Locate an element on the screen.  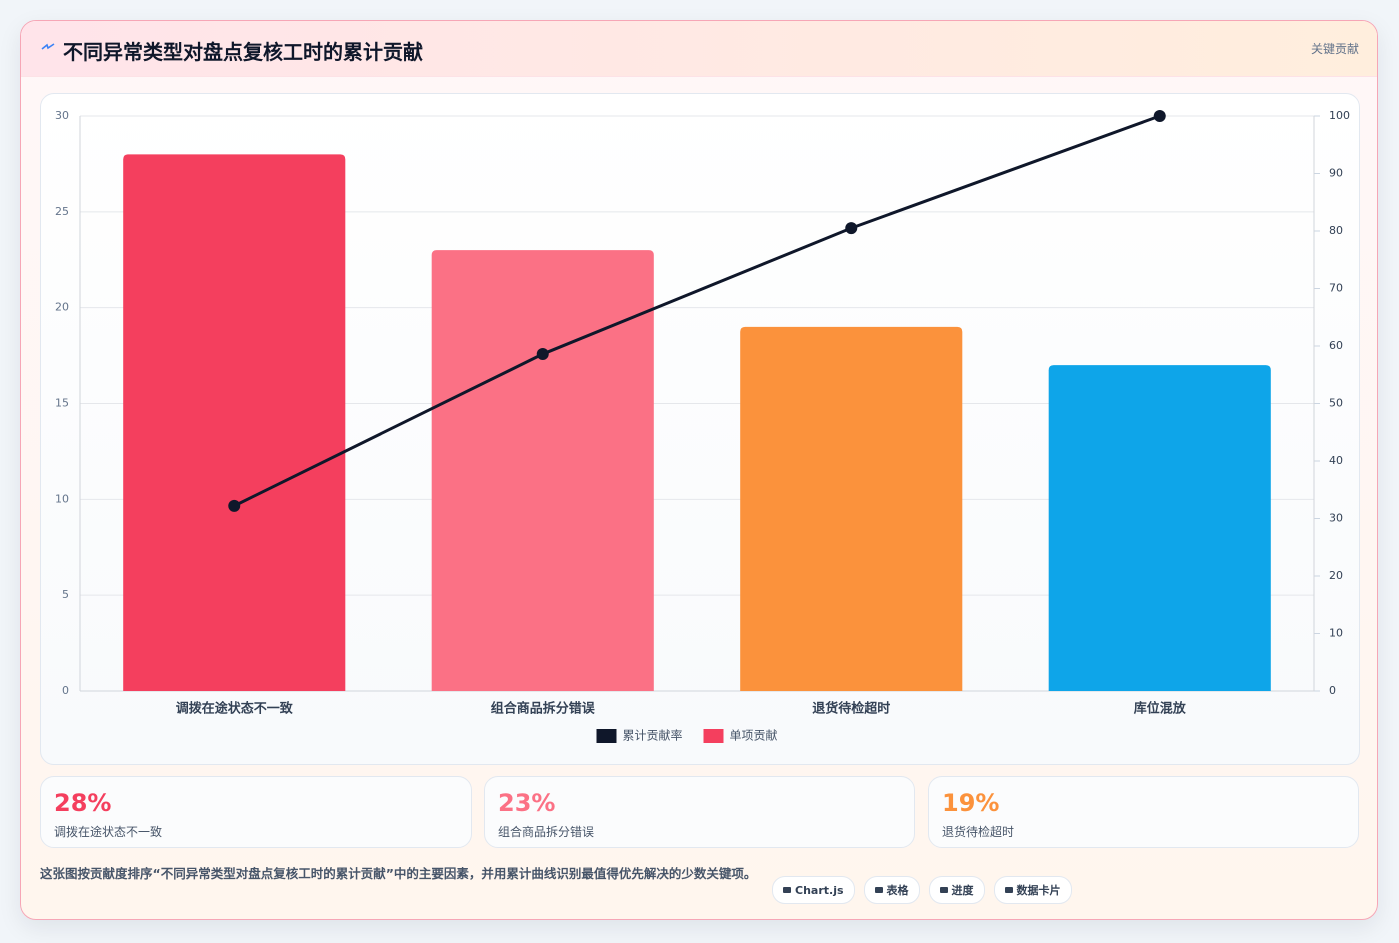
y-tick-label: 15 is located at coordinates (62, 403).